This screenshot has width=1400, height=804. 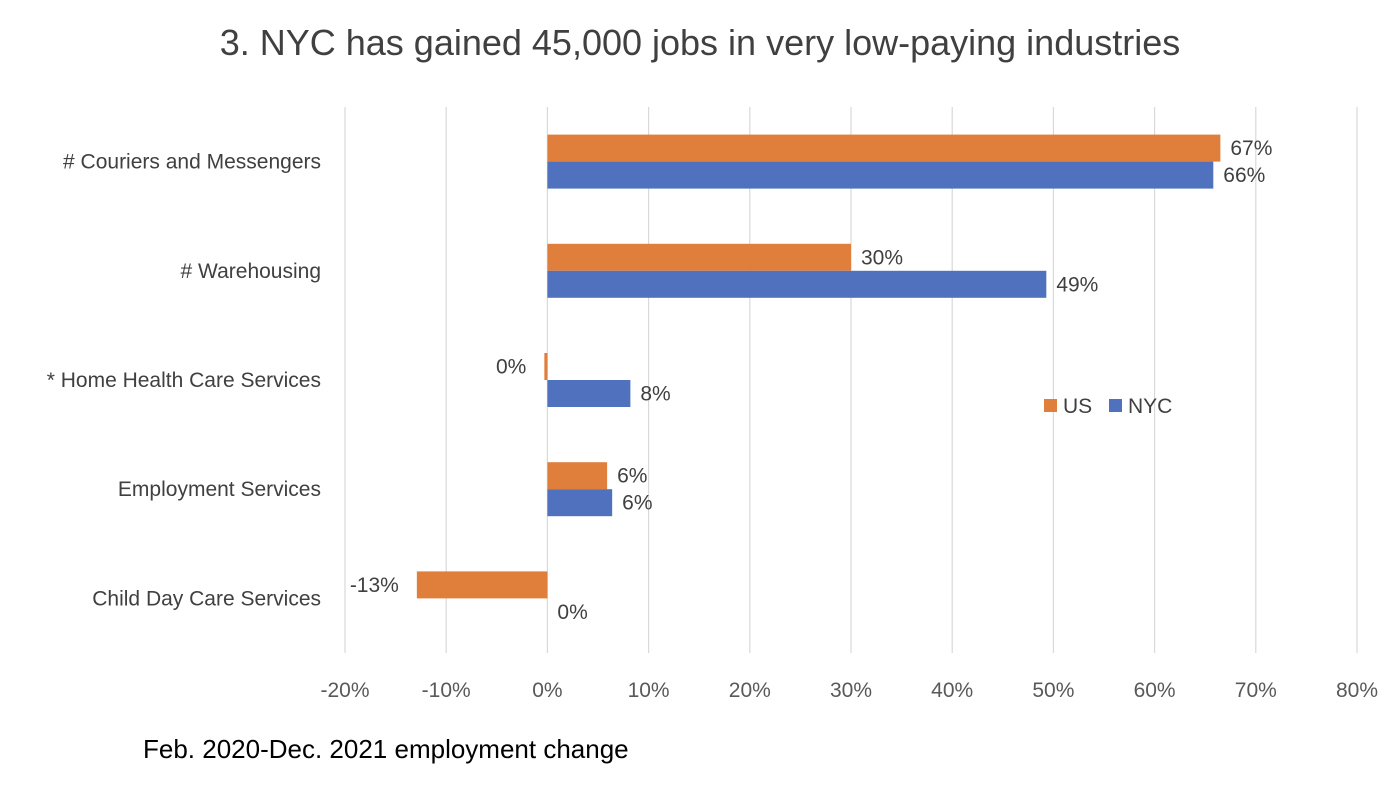 What do you see at coordinates (511, 367) in the screenshot?
I see `data-label-us: 0%` at bounding box center [511, 367].